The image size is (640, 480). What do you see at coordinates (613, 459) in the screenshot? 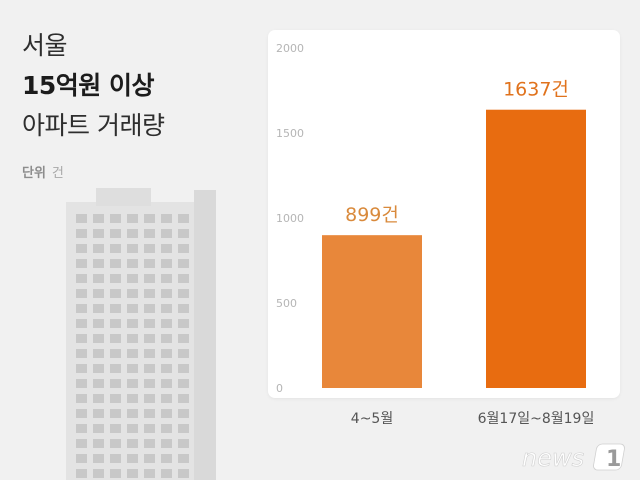
I see `svg-text: 1` at bounding box center [613, 459].